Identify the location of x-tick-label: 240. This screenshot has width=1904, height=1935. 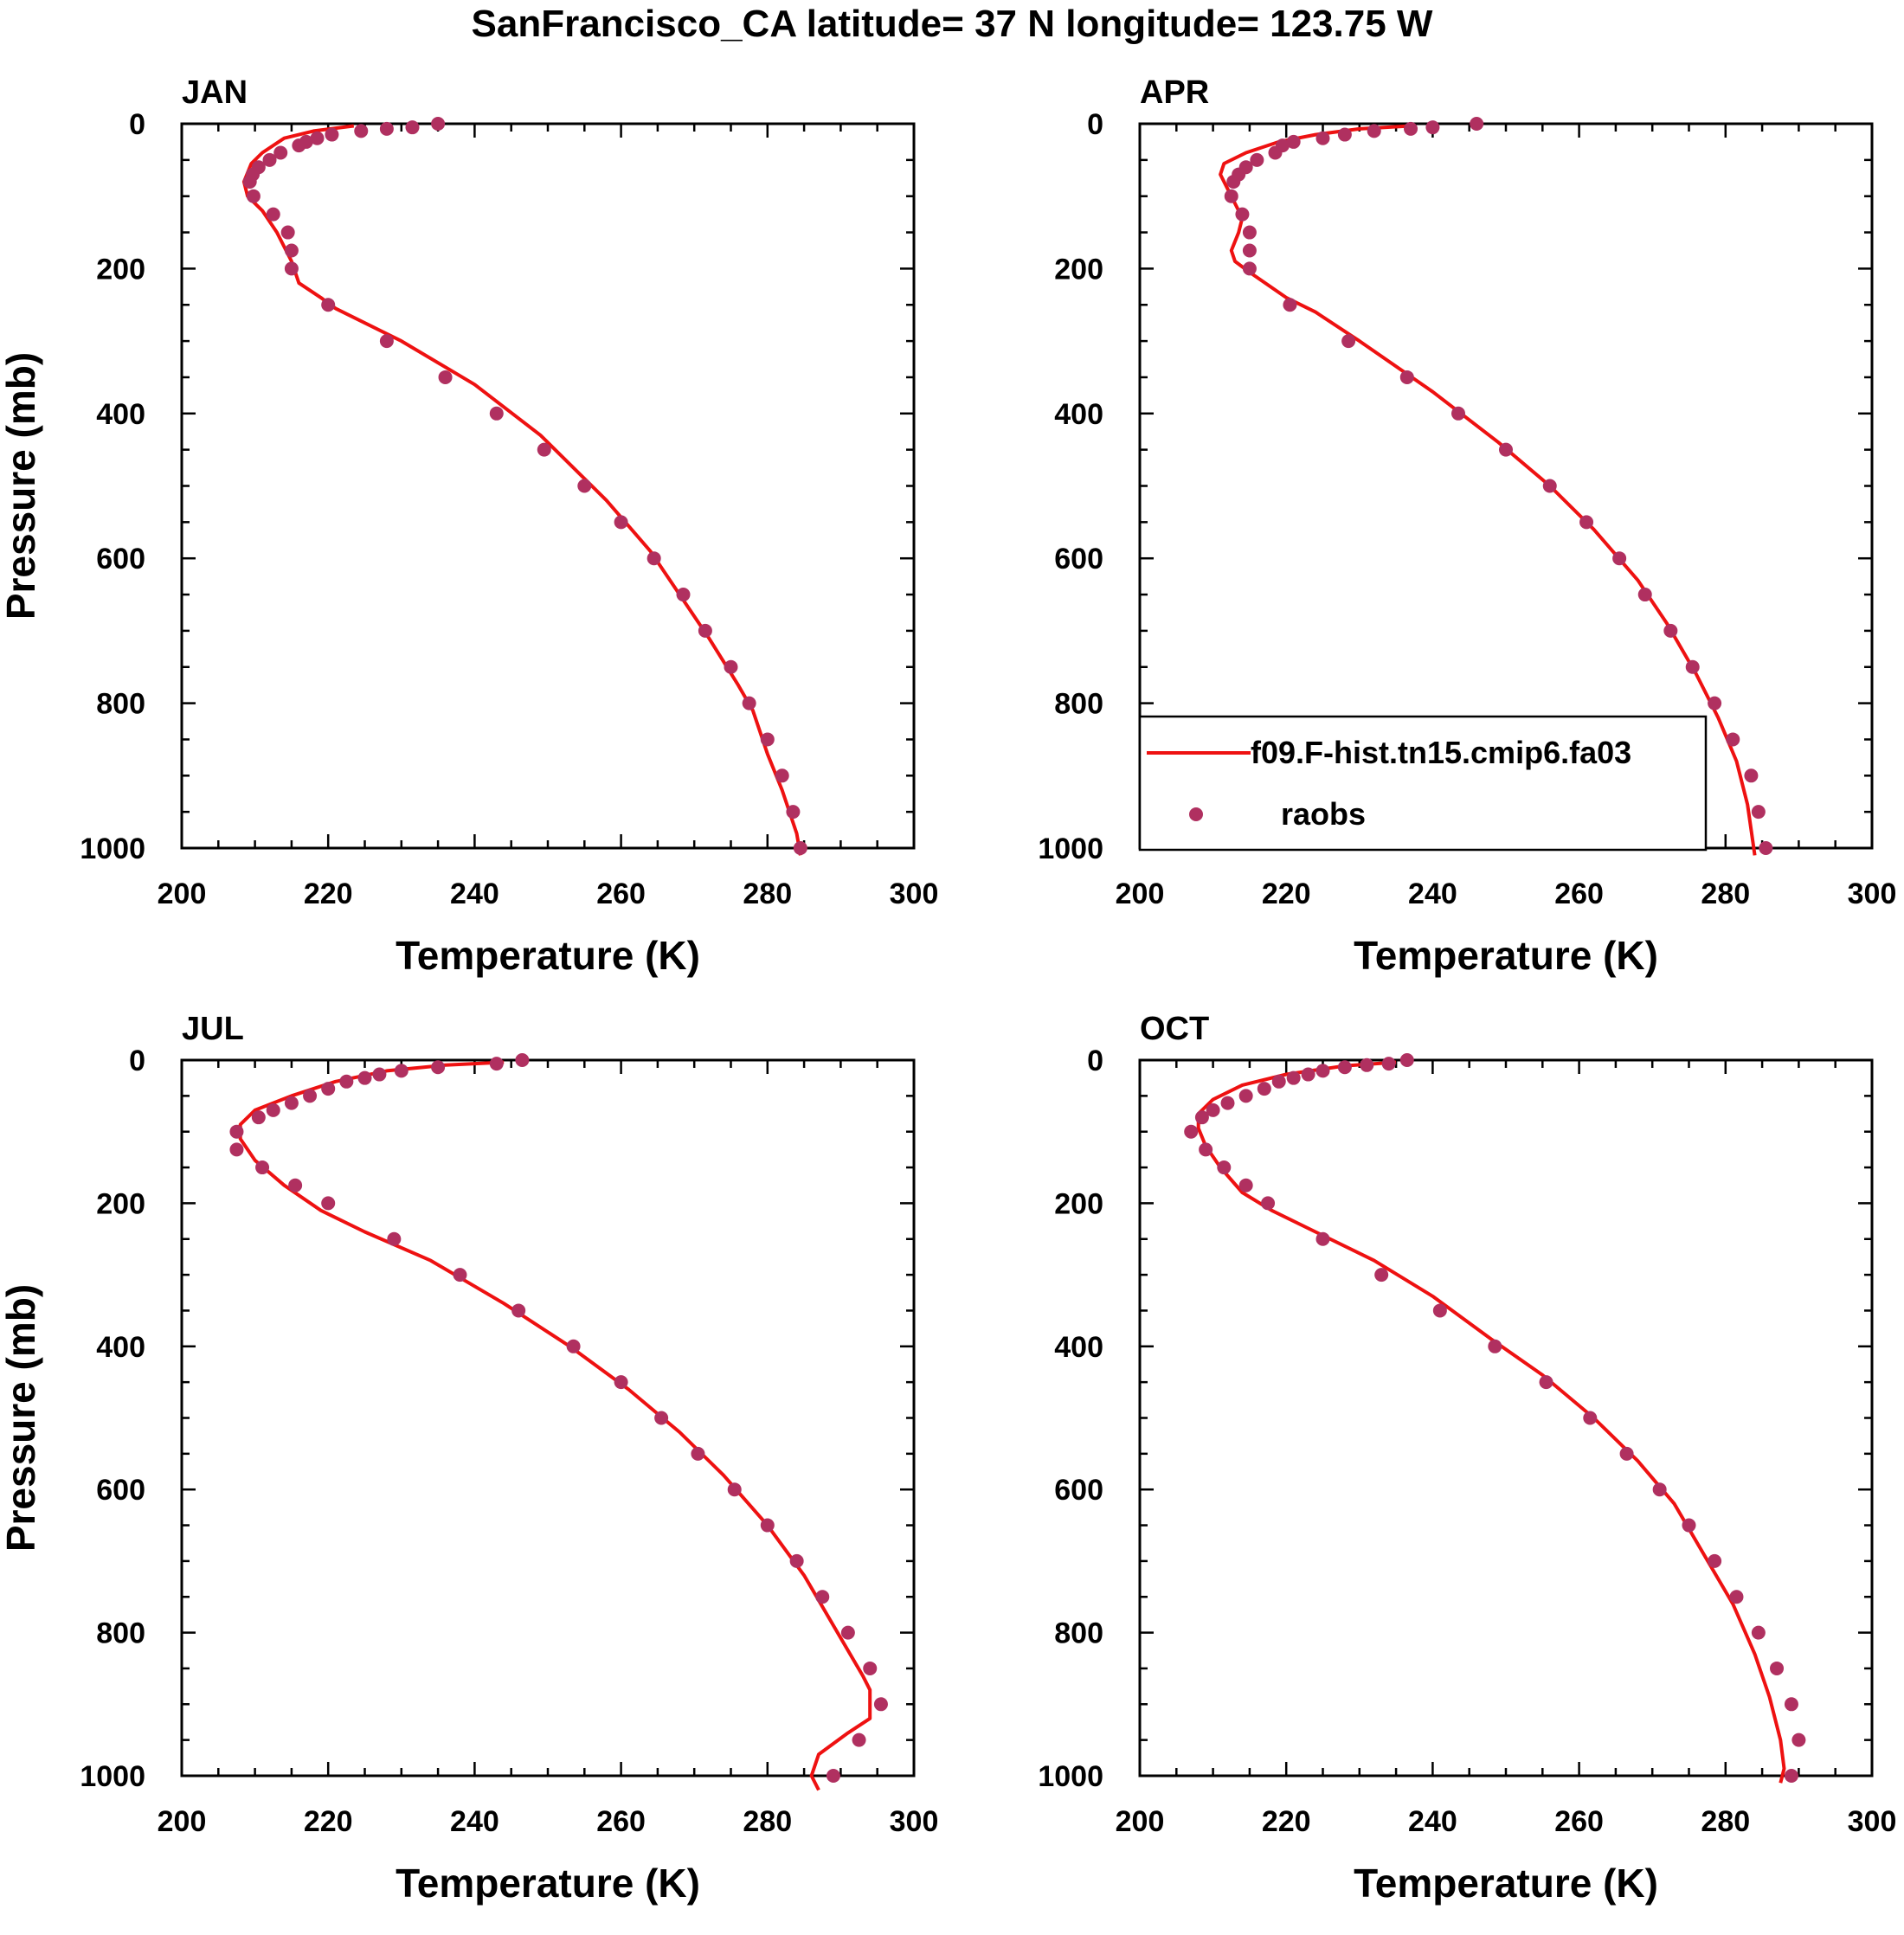
(474, 1821).